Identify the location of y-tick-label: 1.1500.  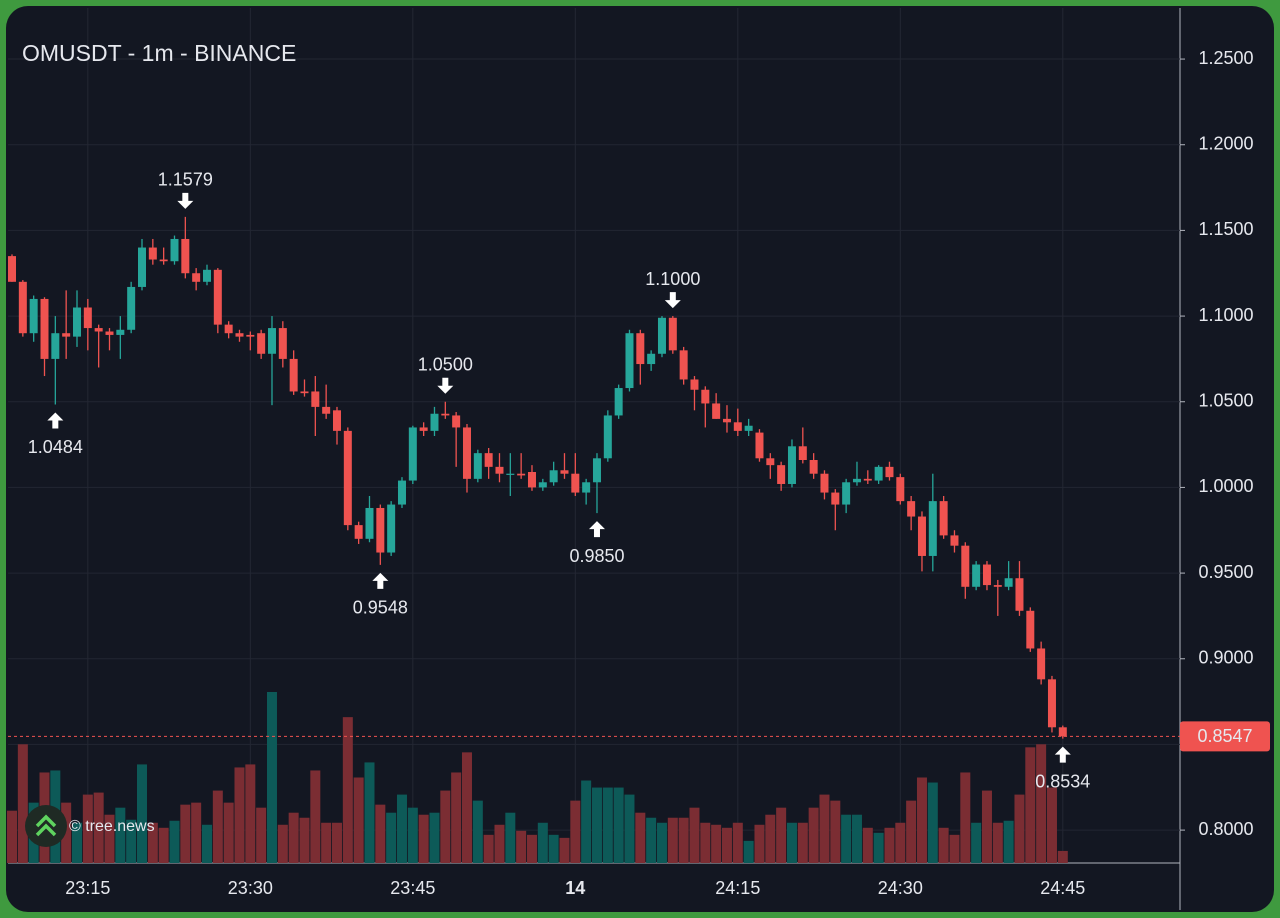
(1225, 229).